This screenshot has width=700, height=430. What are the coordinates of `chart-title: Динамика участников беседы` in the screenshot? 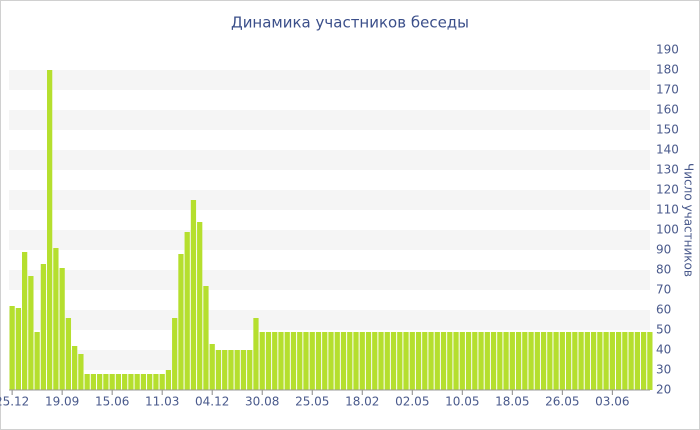 It's located at (350, 23).